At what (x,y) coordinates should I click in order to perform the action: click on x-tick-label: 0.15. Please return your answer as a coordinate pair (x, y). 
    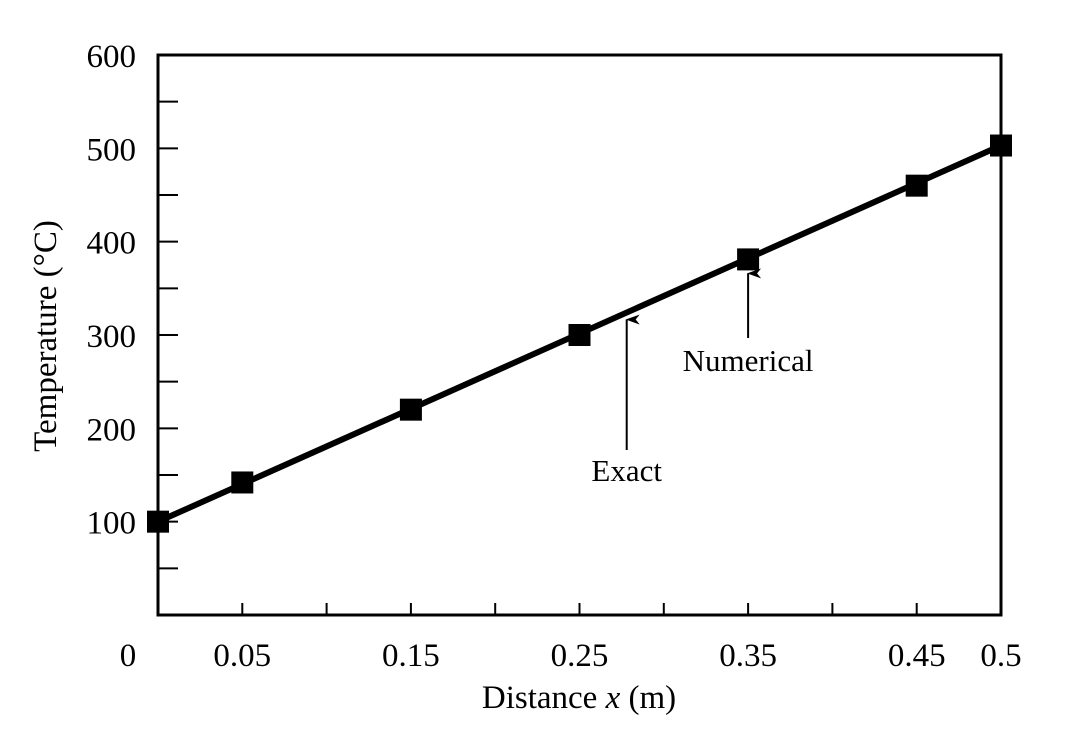
    Looking at the image, I should click on (411, 656).